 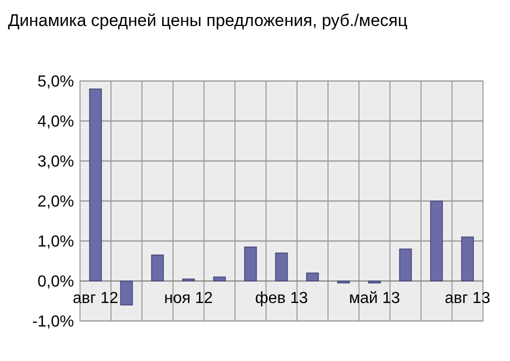 What do you see at coordinates (56, 282) in the screenshot?
I see `y-tick-label: 0,0%` at bounding box center [56, 282].